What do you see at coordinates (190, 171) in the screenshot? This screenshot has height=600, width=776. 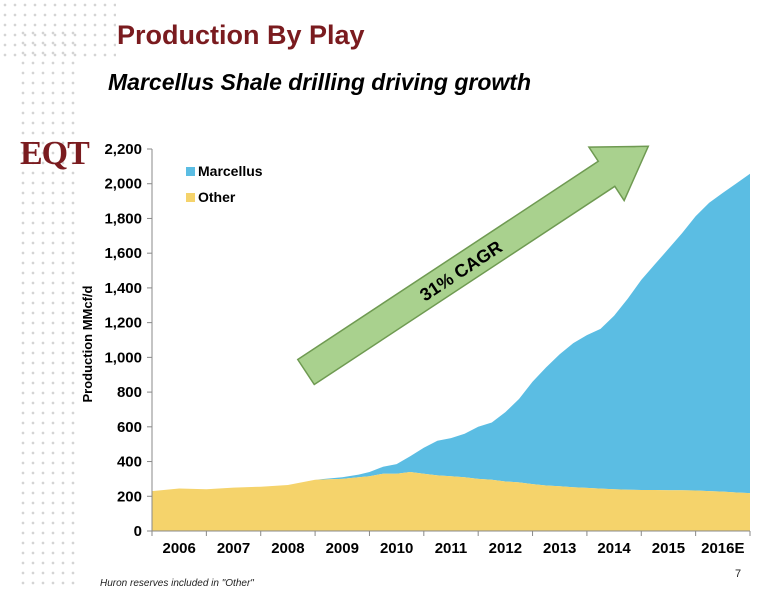 I see `legend-swatch-marcellus` at bounding box center [190, 171].